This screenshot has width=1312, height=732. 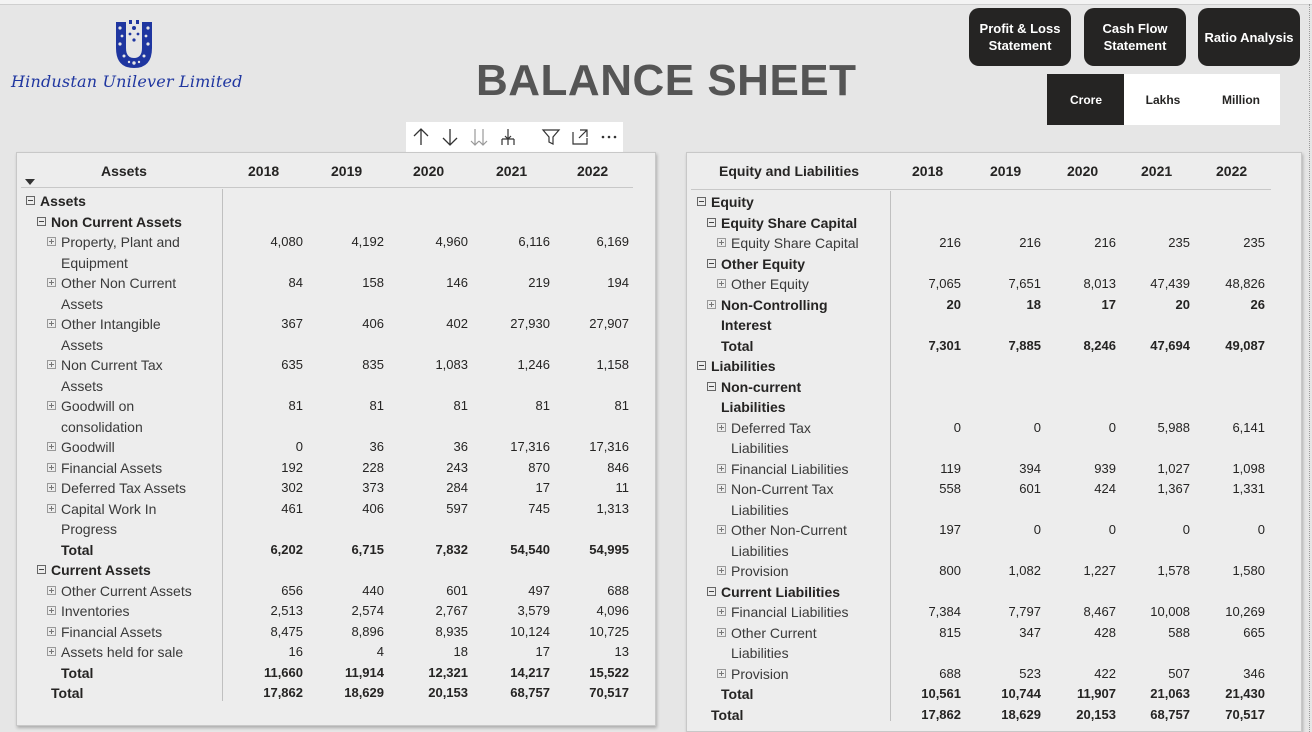 What do you see at coordinates (286, 610) in the screenshot?
I see `value-cell: 2,513` at bounding box center [286, 610].